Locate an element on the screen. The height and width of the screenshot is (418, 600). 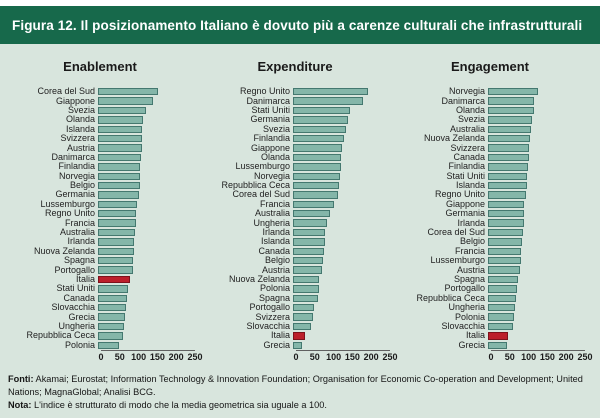
country-label: Olanda is located at coordinates (80, 119).